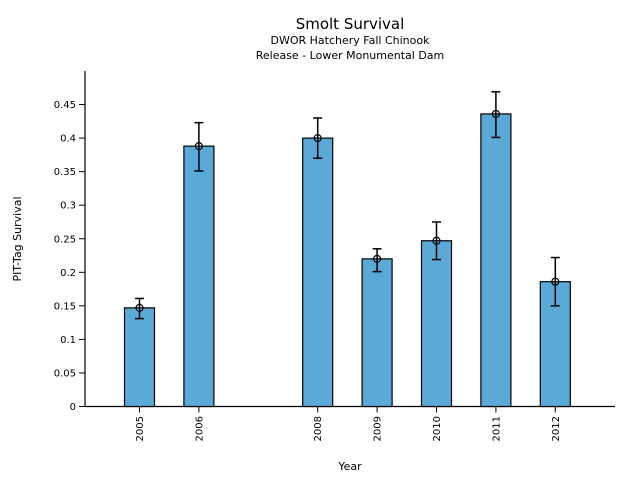 This screenshot has width=640, height=484. What do you see at coordinates (496, 428) in the screenshot?
I see `x-tick-label-2011: 2011` at bounding box center [496, 428].